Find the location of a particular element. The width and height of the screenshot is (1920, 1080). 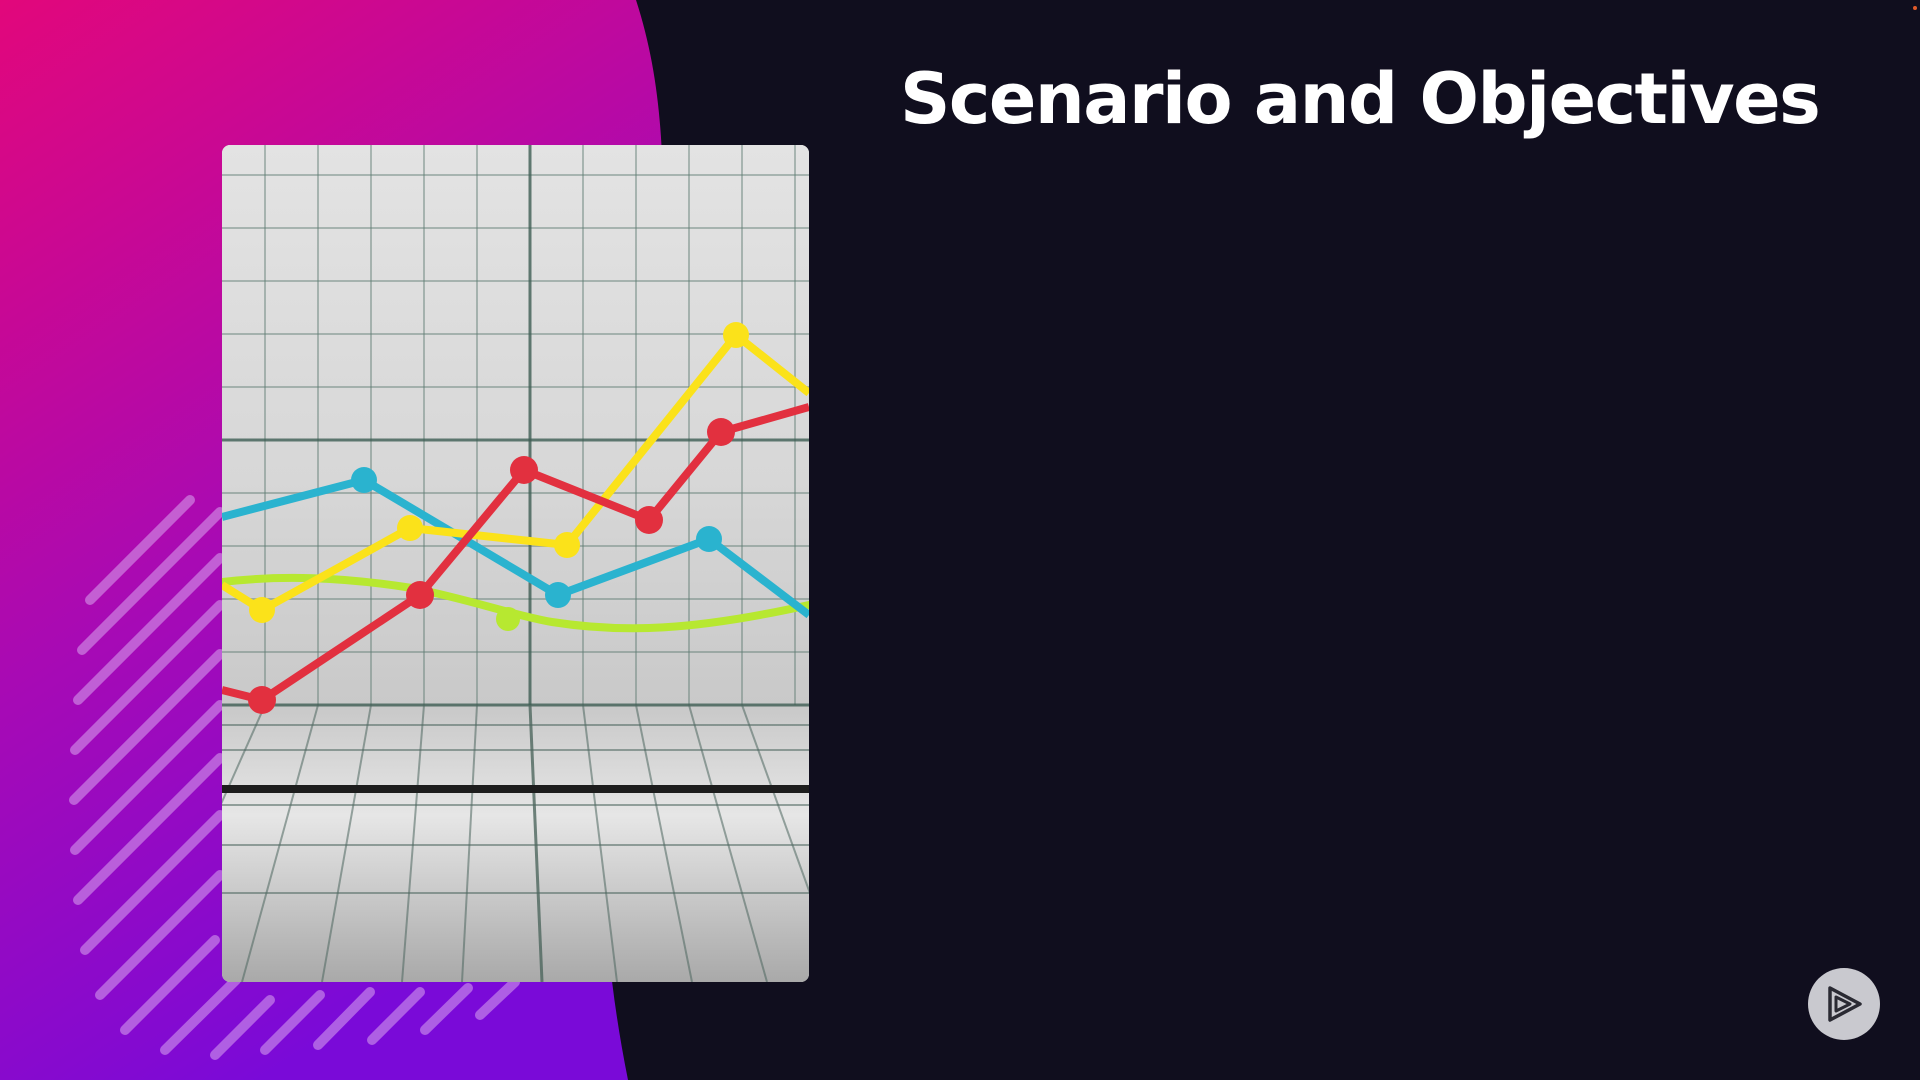

corner-indicator-dot is located at coordinates (1915, 8).